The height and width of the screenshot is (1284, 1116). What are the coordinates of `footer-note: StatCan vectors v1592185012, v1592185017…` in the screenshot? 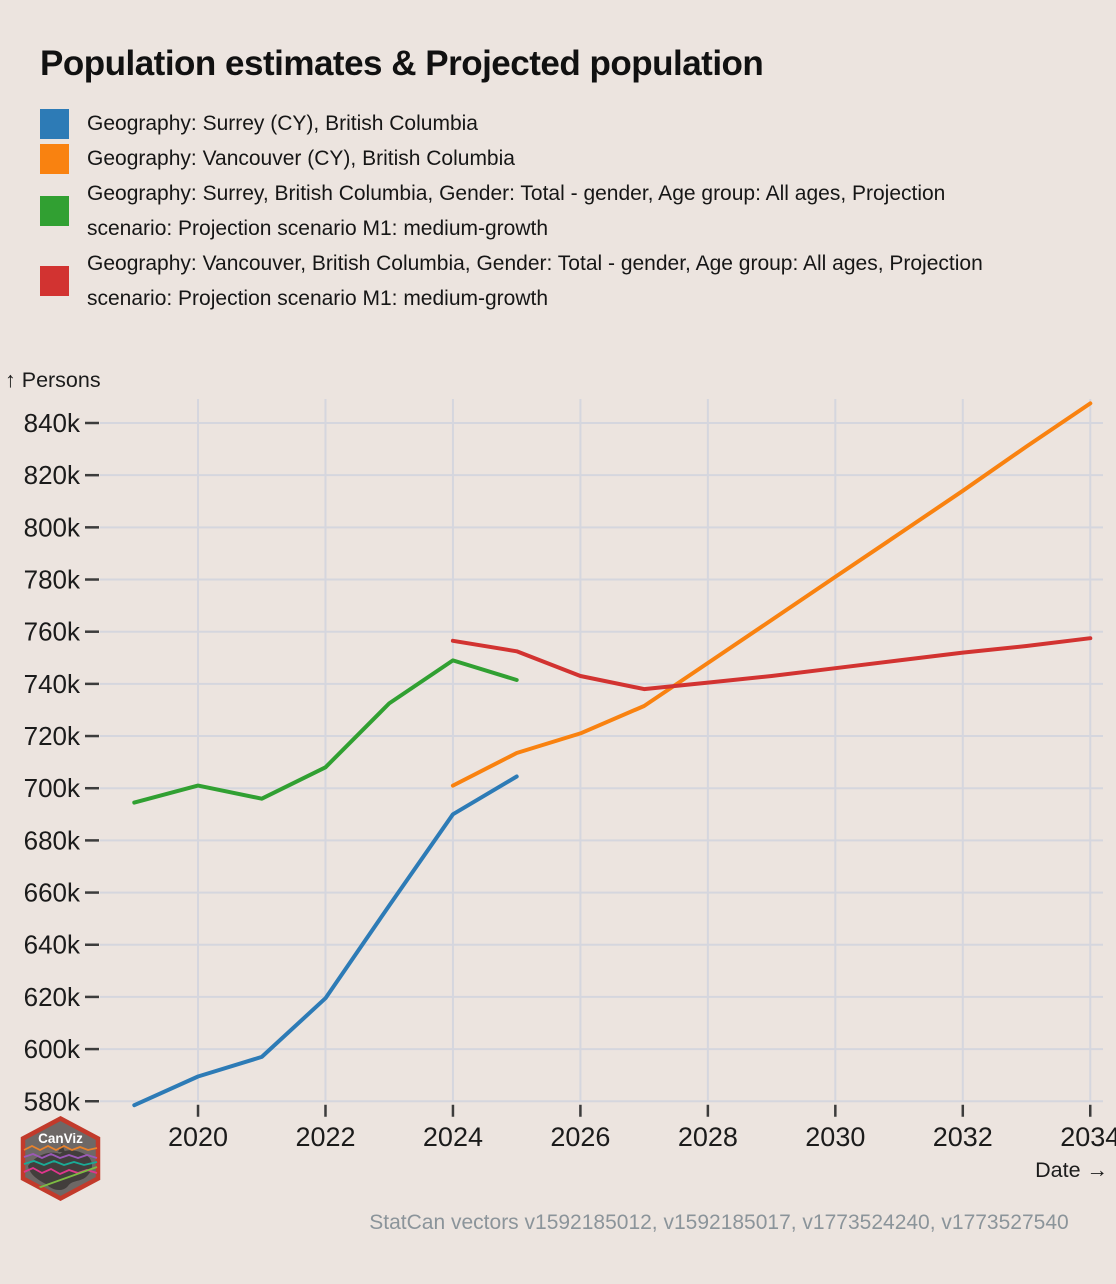 It's located at (718, 1222).